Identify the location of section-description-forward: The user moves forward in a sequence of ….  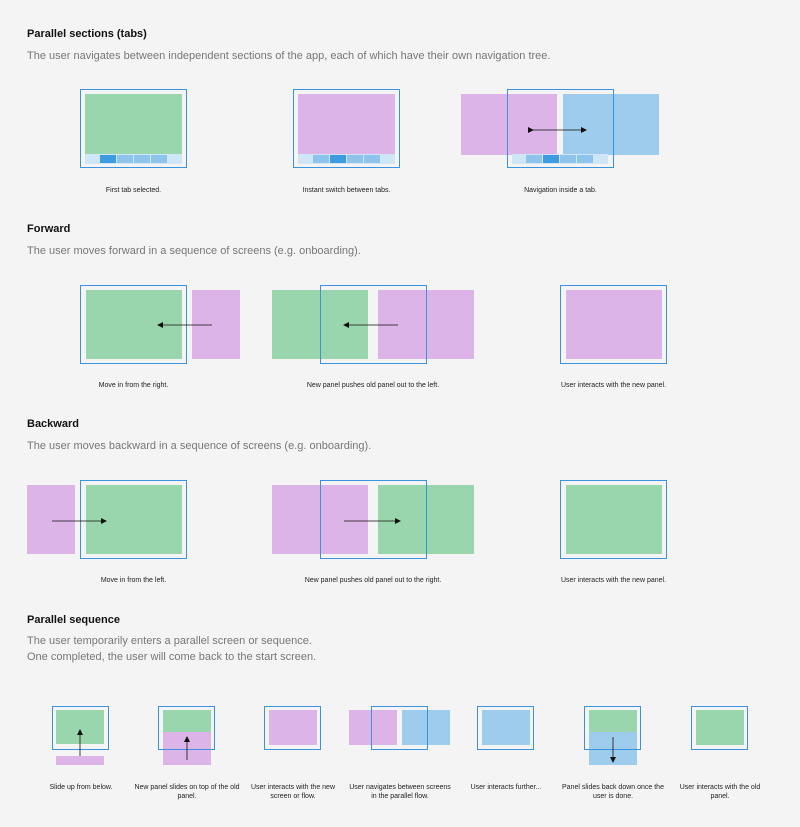
(194, 251).